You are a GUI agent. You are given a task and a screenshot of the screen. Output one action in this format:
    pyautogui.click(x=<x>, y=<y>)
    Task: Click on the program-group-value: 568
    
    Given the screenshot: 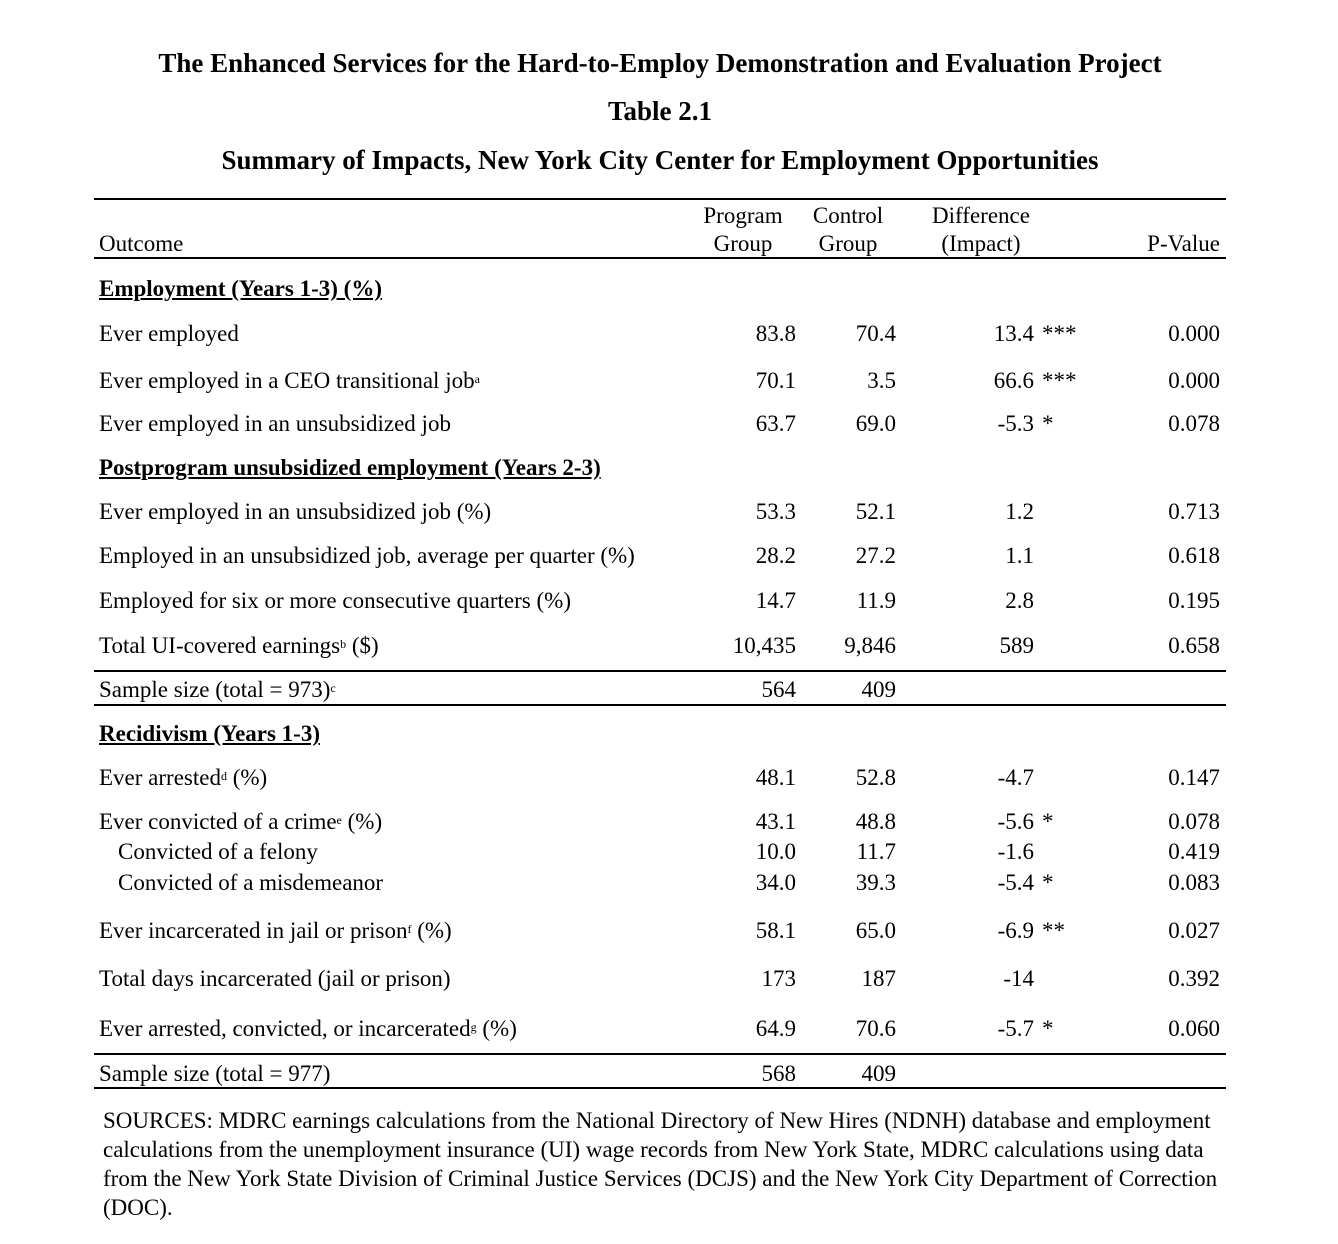 What is the action you would take?
    pyautogui.click(x=779, y=1073)
    